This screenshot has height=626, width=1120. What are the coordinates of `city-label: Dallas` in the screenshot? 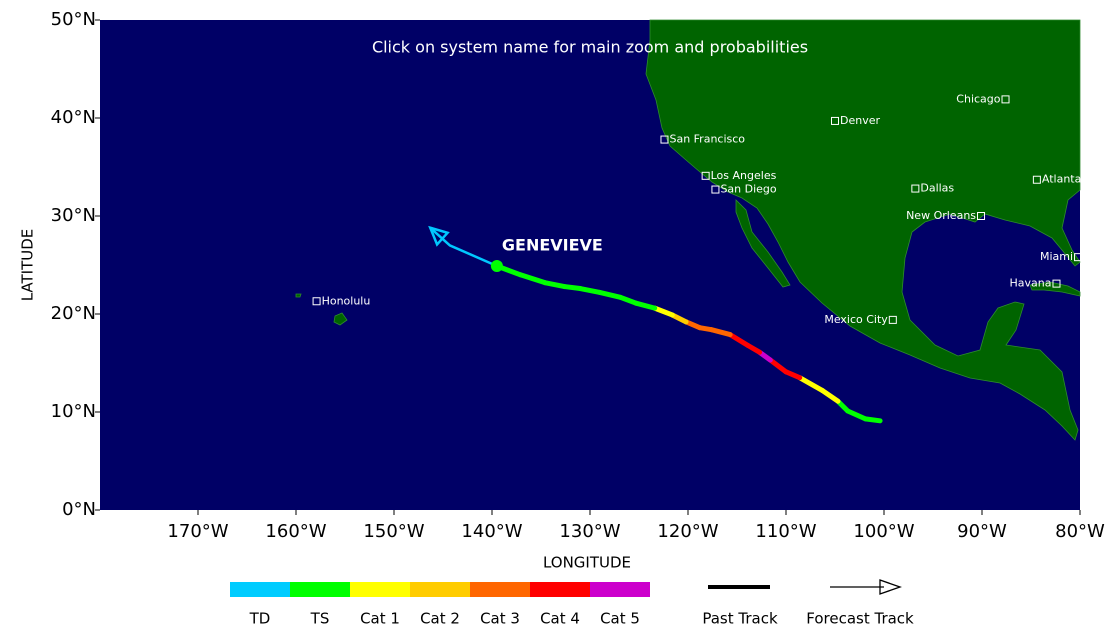 It's located at (937, 188).